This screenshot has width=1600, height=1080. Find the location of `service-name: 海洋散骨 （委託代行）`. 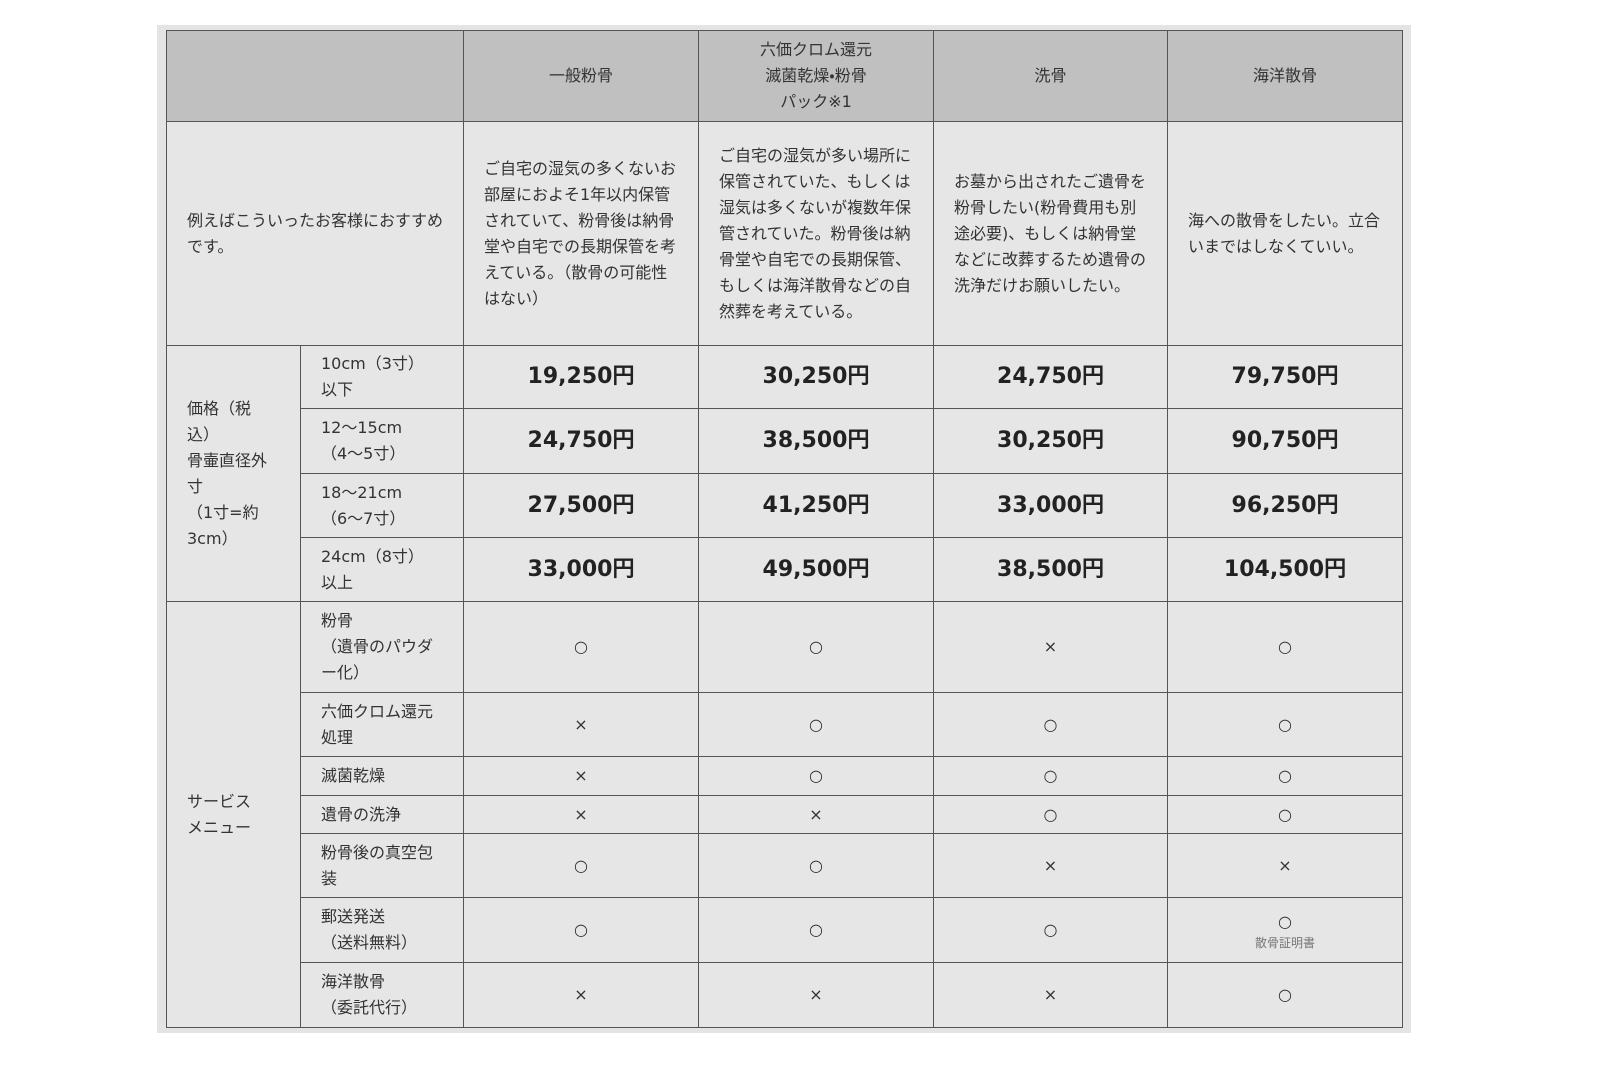

service-name: 海洋散骨 （委託代行） is located at coordinates (382, 995).